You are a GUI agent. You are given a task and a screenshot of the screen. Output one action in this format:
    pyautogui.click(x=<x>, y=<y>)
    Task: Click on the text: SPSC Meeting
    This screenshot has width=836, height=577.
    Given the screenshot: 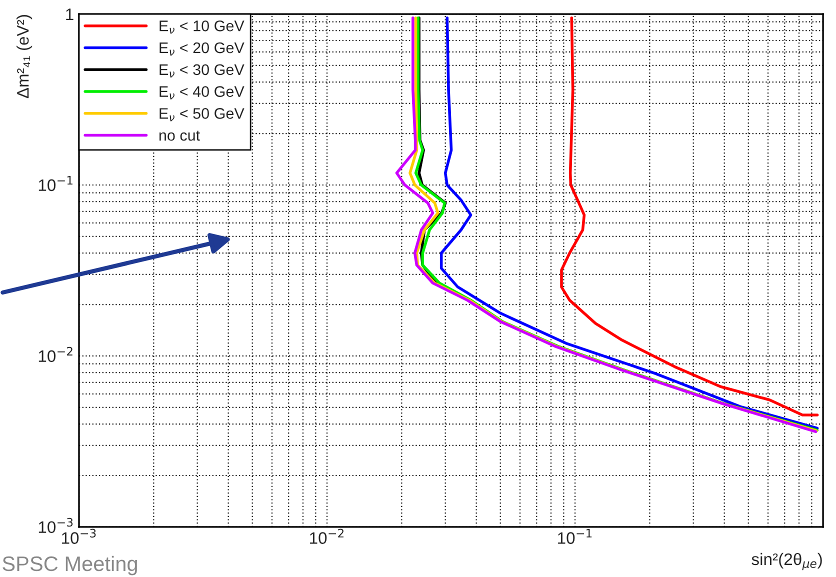 What is the action you would take?
    pyautogui.click(x=69, y=566)
    